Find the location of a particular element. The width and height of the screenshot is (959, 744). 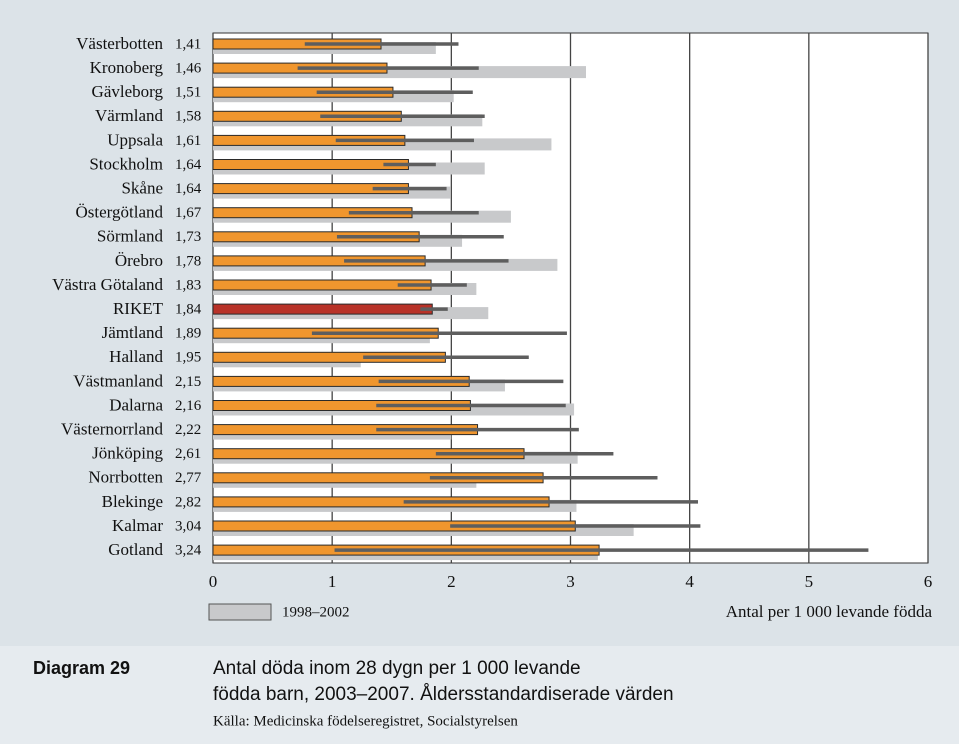

value-label: 1,84 is located at coordinates (188, 310).